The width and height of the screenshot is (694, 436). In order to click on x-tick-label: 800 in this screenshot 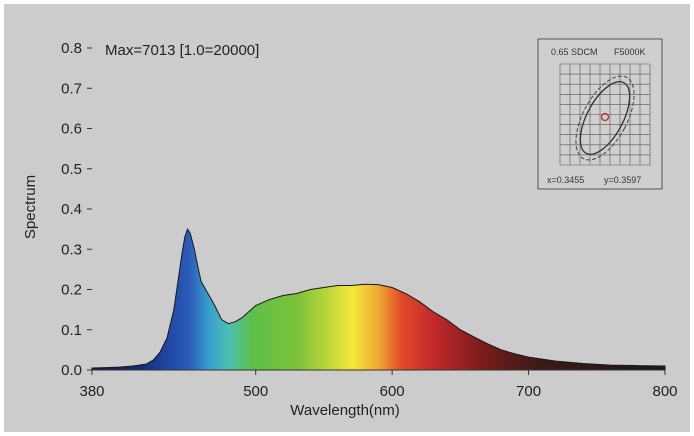, I will do `click(664, 391)`.